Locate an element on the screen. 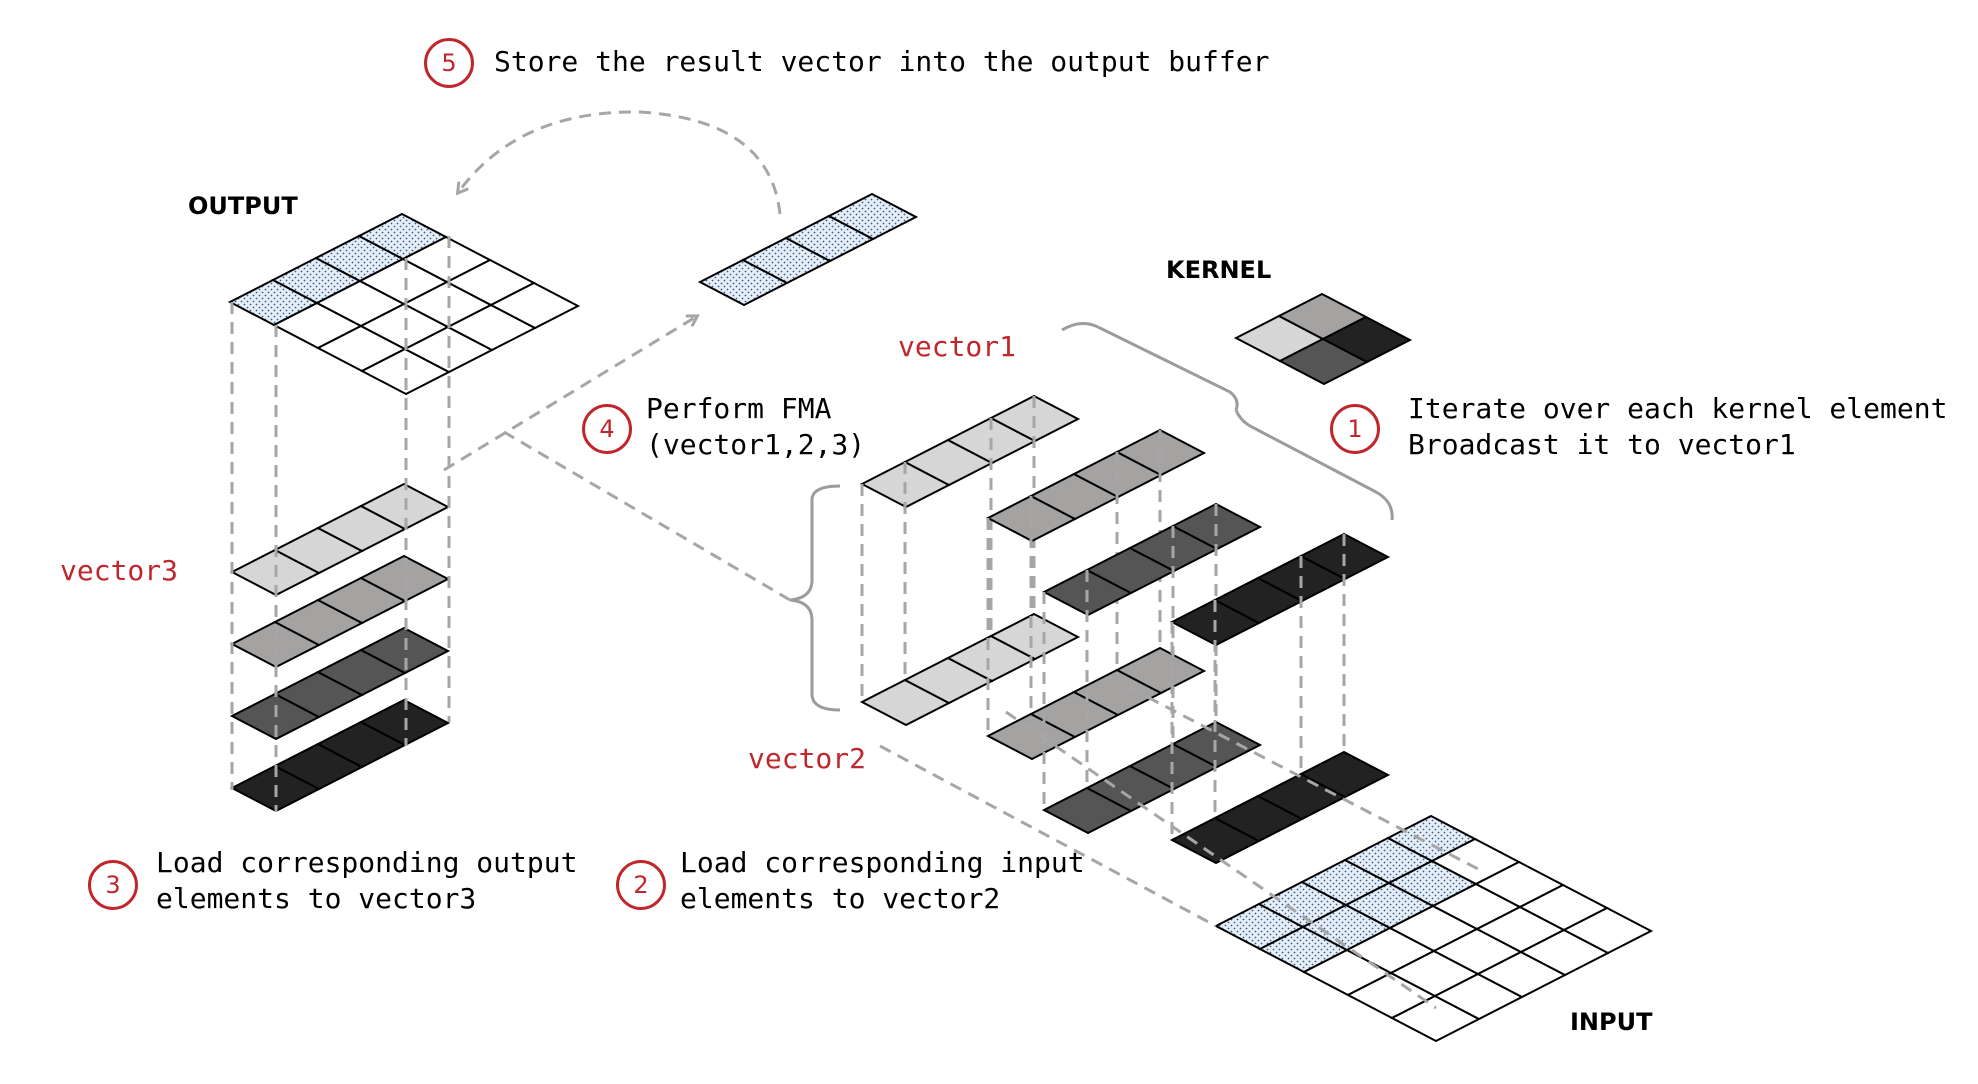  kernel-cell is located at coordinates (1366, 339).